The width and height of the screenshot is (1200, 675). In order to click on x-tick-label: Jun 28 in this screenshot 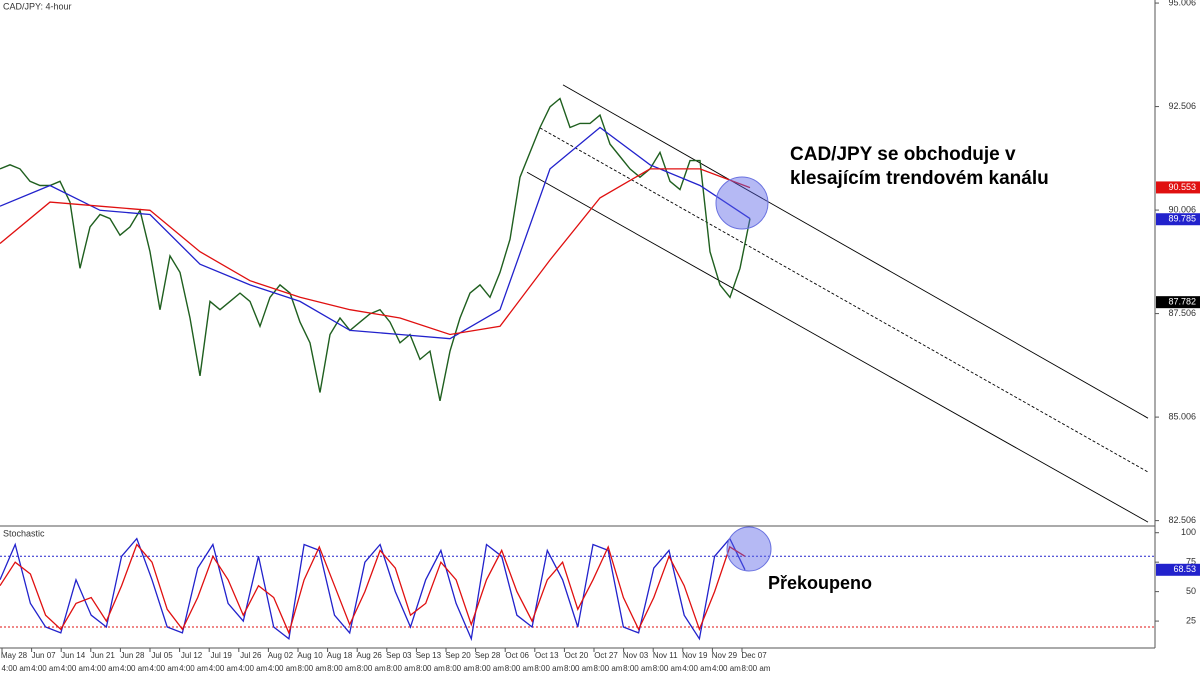, I will do `click(132, 655)`.